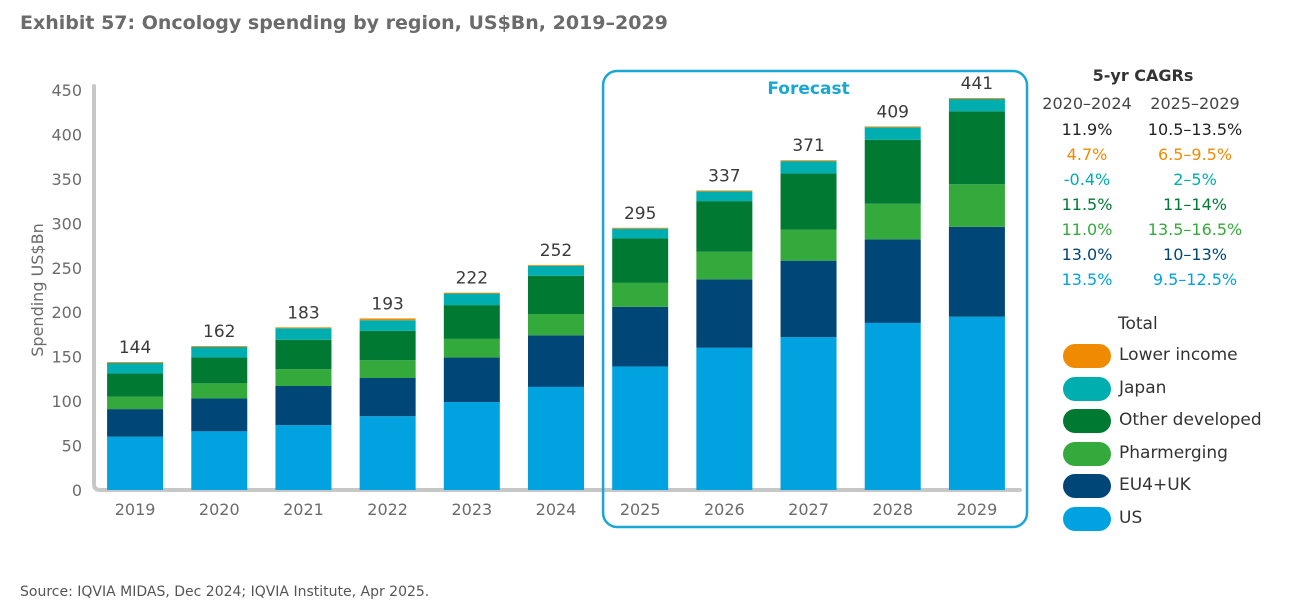  I want to click on bar-segment-japan-2022, so click(387, 325).